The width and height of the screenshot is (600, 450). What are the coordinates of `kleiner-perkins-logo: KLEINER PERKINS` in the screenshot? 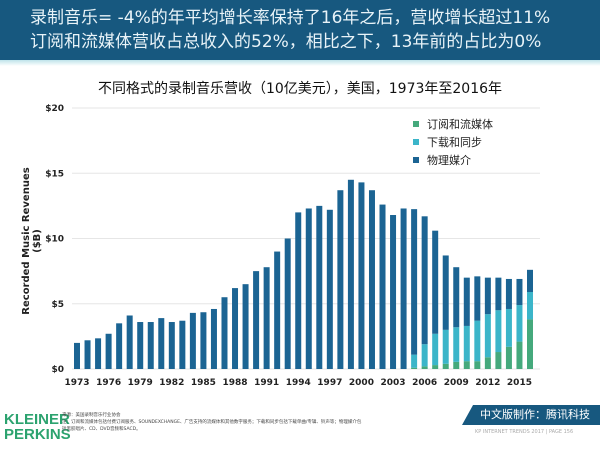 It's located at (37, 427).